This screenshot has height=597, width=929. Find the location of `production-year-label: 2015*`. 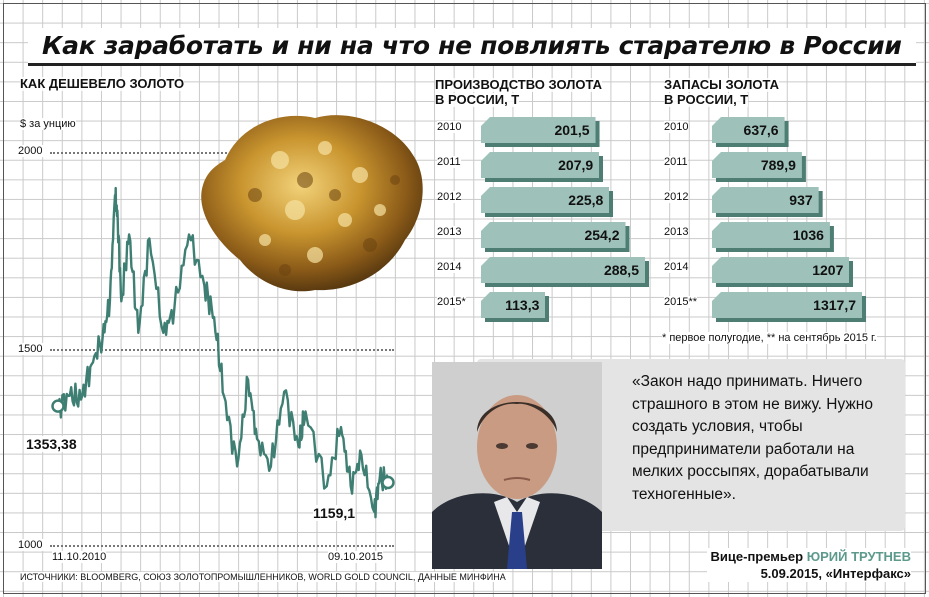

production-year-label: 2015* is located at coordinates (451, 302).